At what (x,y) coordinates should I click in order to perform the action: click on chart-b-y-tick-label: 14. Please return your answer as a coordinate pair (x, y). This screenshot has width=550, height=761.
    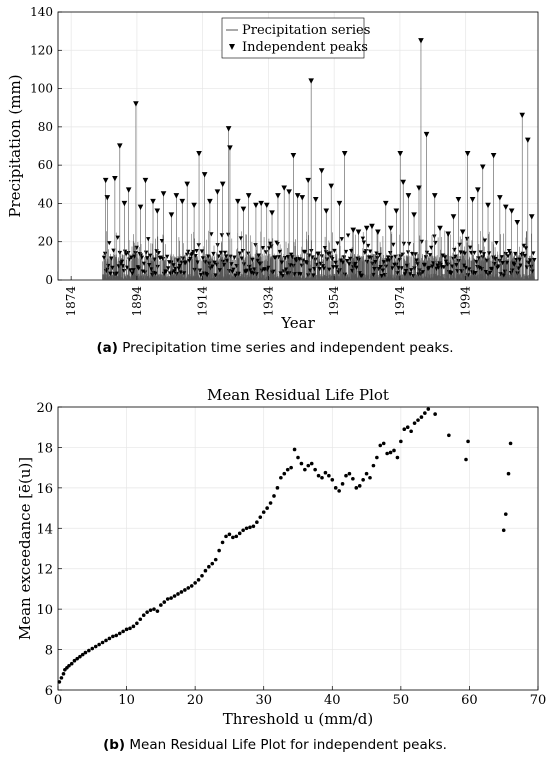
    Looking at the image, I should click on (44, 529).